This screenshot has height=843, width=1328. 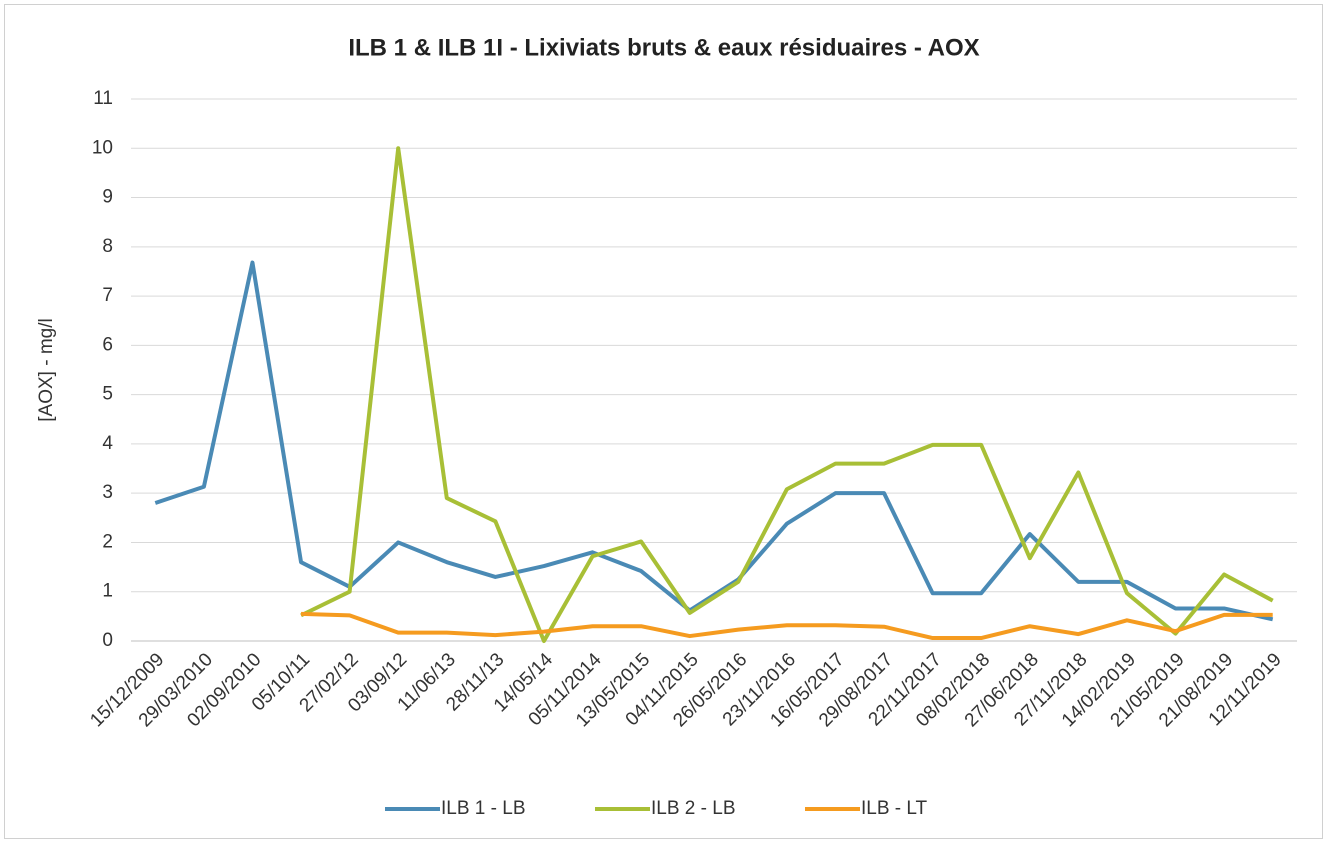 I want to click on y-axis-label: [AOX] - mg/l, so click(x=46, y=369).